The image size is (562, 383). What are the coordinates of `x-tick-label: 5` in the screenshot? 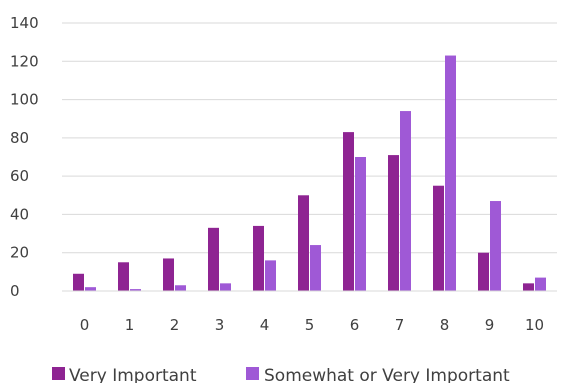 It's located at (310, 325).